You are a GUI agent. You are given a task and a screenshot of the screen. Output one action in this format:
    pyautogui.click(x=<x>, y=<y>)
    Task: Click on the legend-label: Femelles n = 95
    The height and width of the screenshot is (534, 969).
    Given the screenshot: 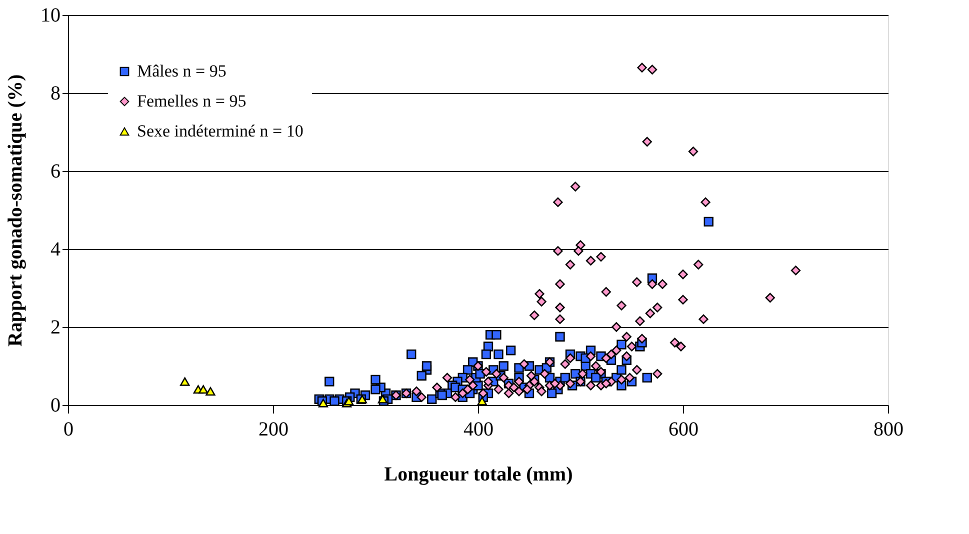 What is the action you would take?
    pyautogui.click(x=191, y=101)
    